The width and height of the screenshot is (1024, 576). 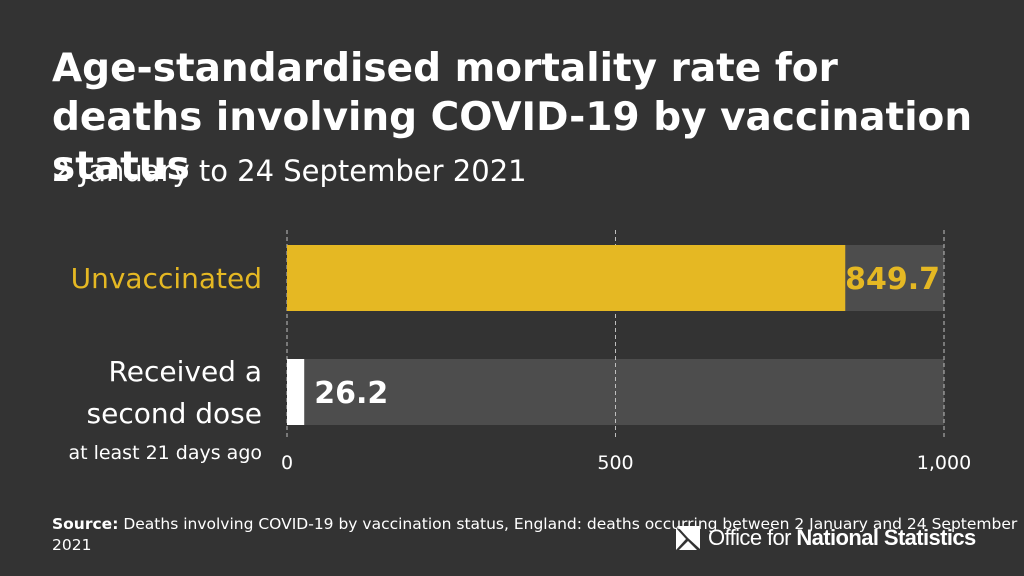 I want to click on ons-logo-text: Office for National Statistics, so click(x=842, y=538).